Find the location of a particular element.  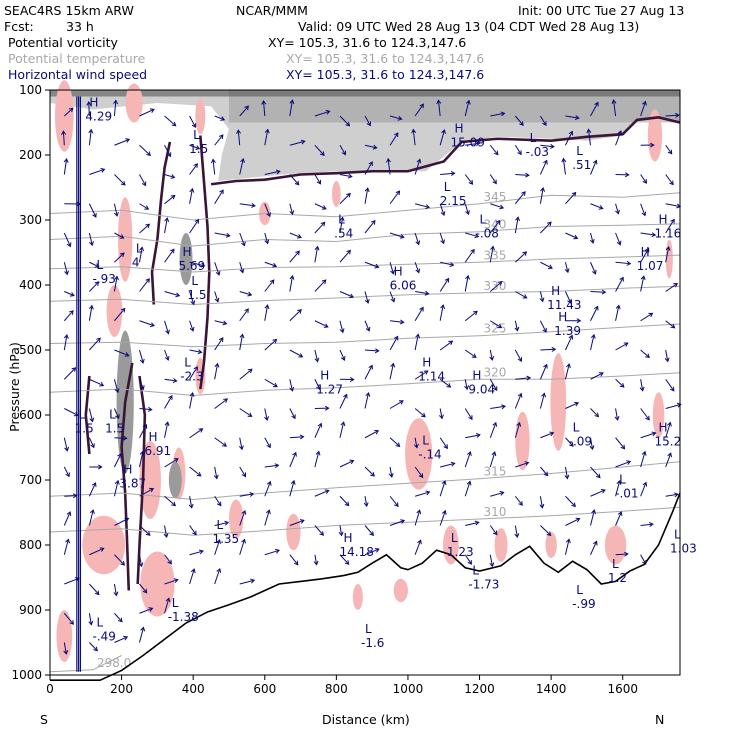

y-tick-label: 300 is located at coordinates (30, 220).